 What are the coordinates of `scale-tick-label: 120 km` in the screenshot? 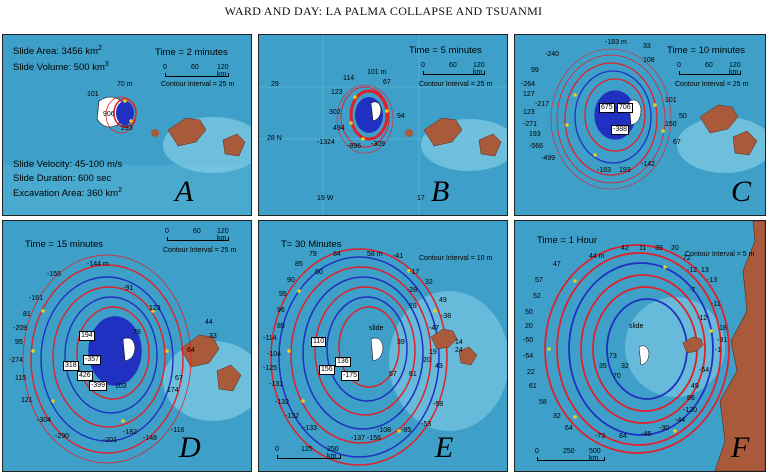 It's located at (479, 69).